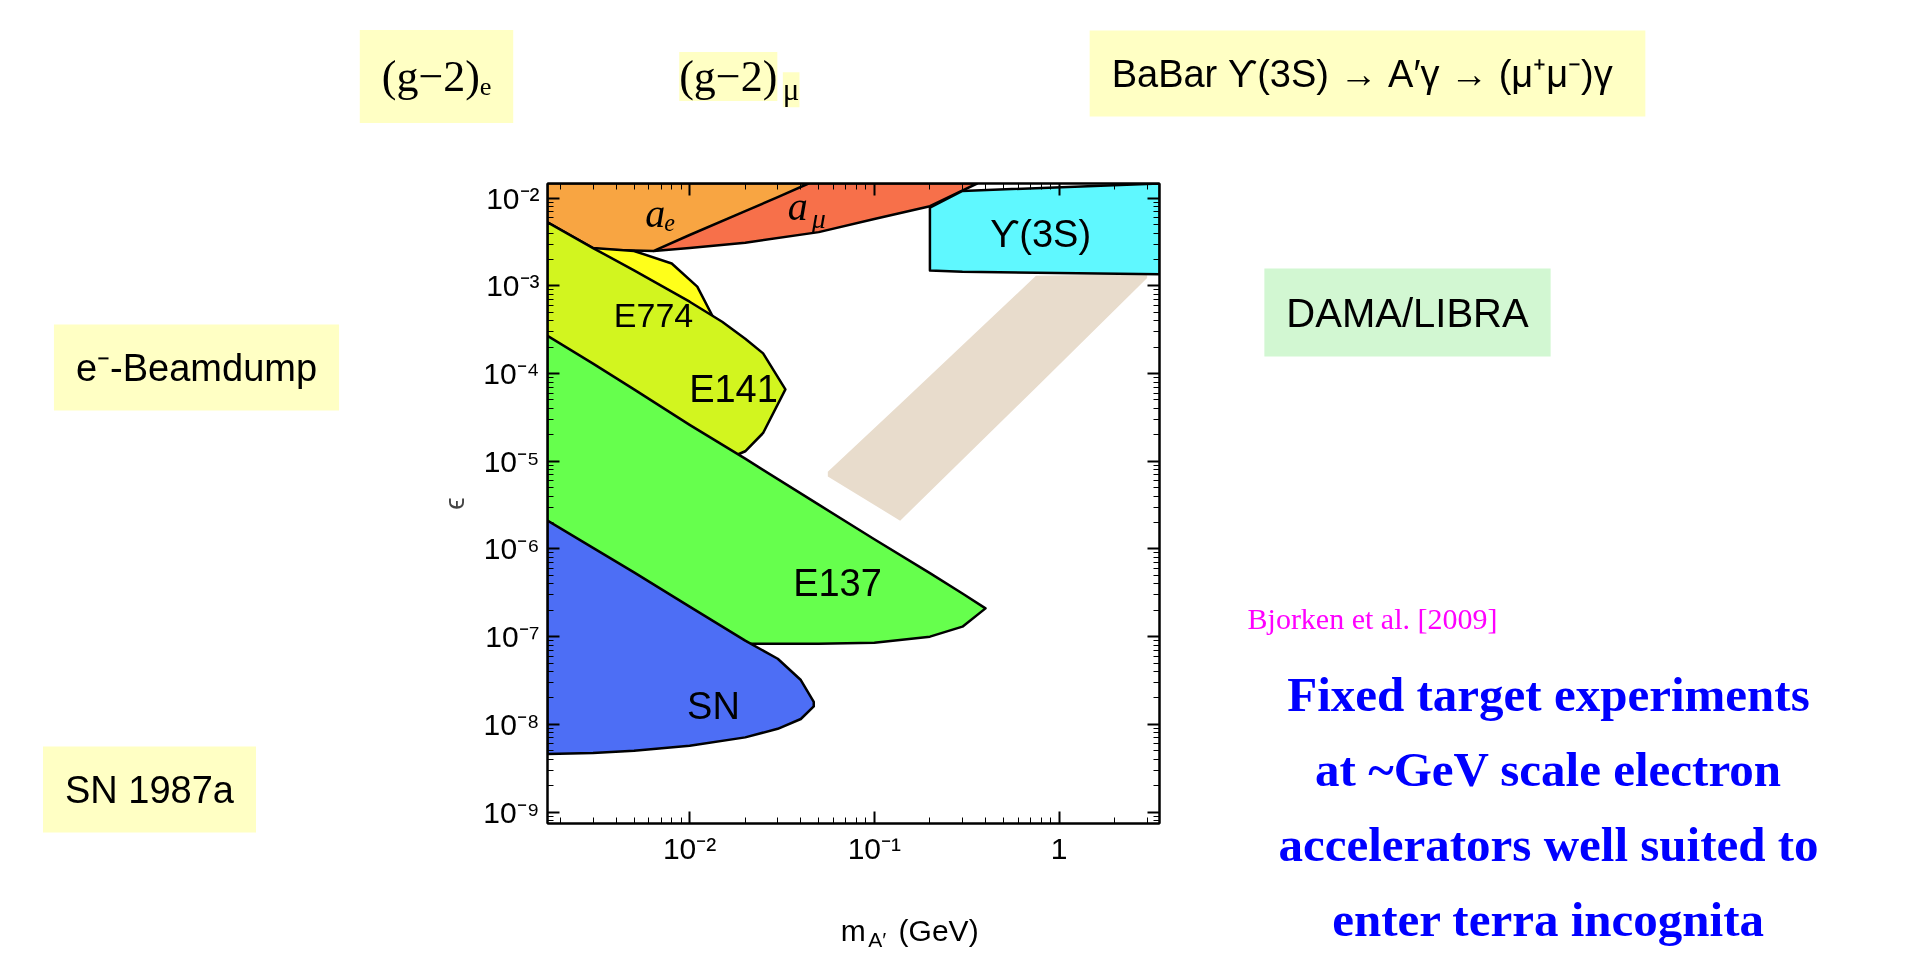 The height and width of the screenshot is (966, 1919). I want to click on y-tick-label: 10⁻², so click(513, 198).